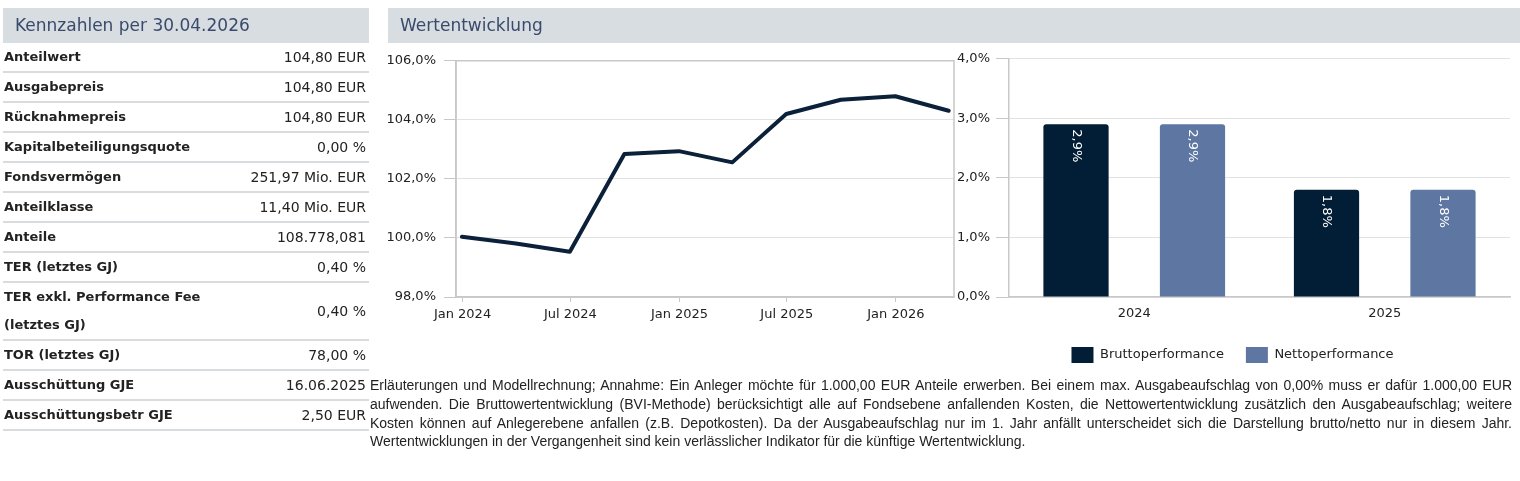  Describe the element at coordinates (31, 237) in the screenshot. I see `text: Anteile` at that location.